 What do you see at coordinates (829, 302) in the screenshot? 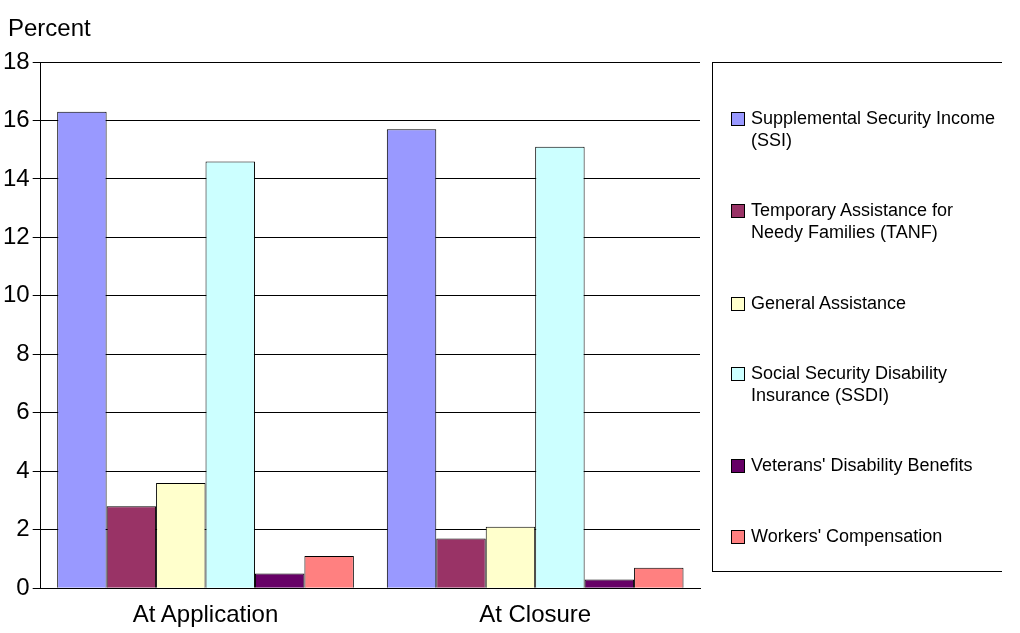
I see `legend-label: General Assistance` at bounding box center [829, 302].